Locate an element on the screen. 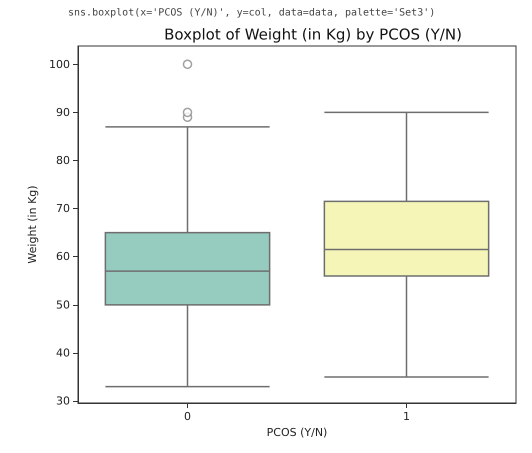 The width and height of the screenshot is (532, 453). y-tick-label: 90 is located at coordinates (63, 112).